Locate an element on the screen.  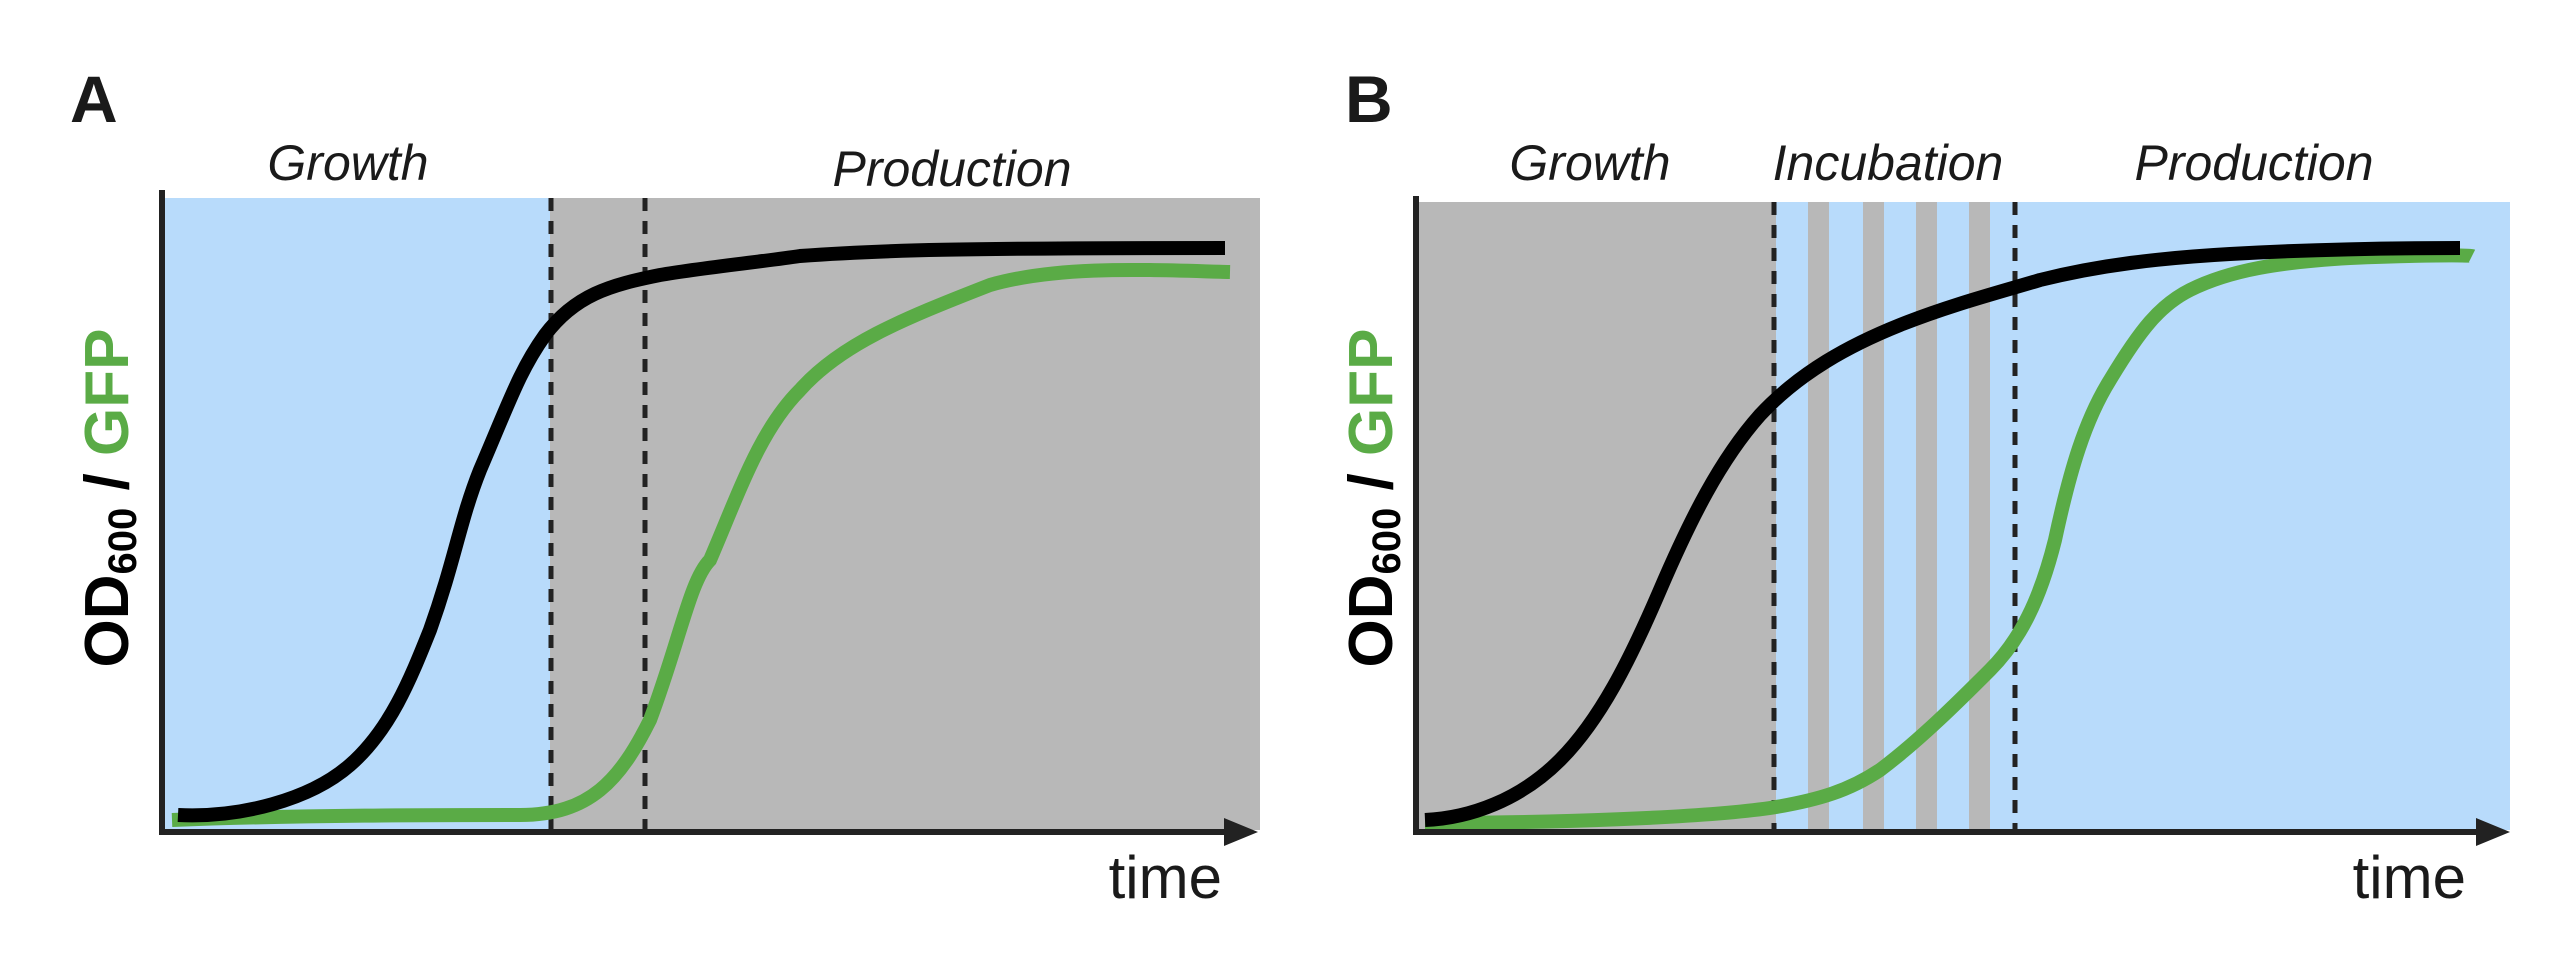
panel-b-y-gfp: GFP is located at coordinates (1371, 392).